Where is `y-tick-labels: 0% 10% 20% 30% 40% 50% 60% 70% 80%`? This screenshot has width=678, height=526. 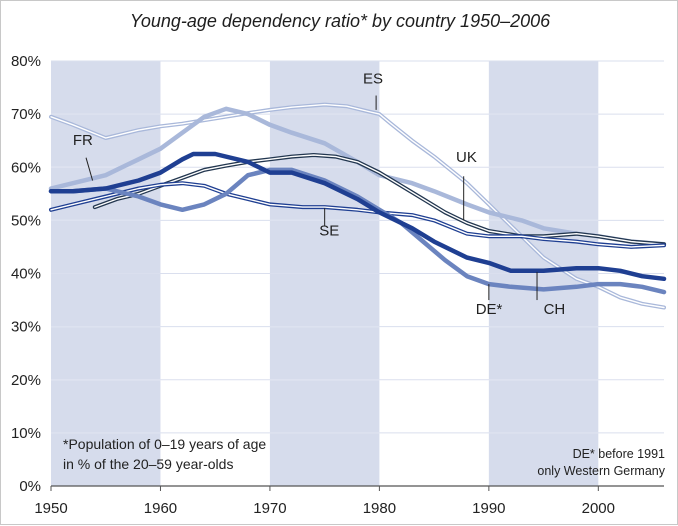
y-tick-labels: 0% 10% 20% 30% 40% 50% 60% 70% 80% is located at coordinates (26, 274).